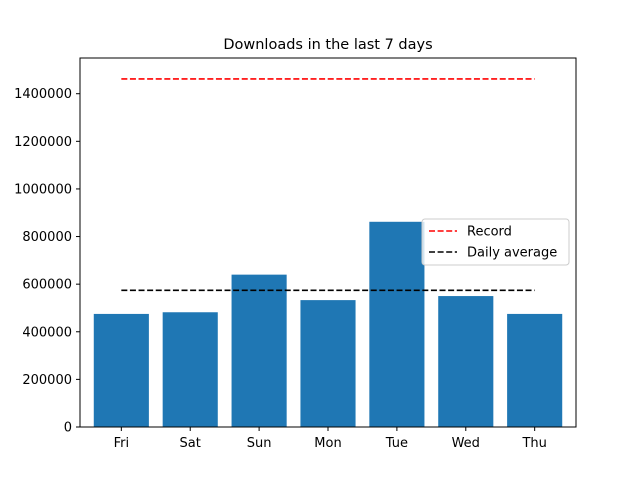  What do you see at coordinates (397, 324) in the screenshot?
I see `bar-tue` at bounding box center [397, 324].